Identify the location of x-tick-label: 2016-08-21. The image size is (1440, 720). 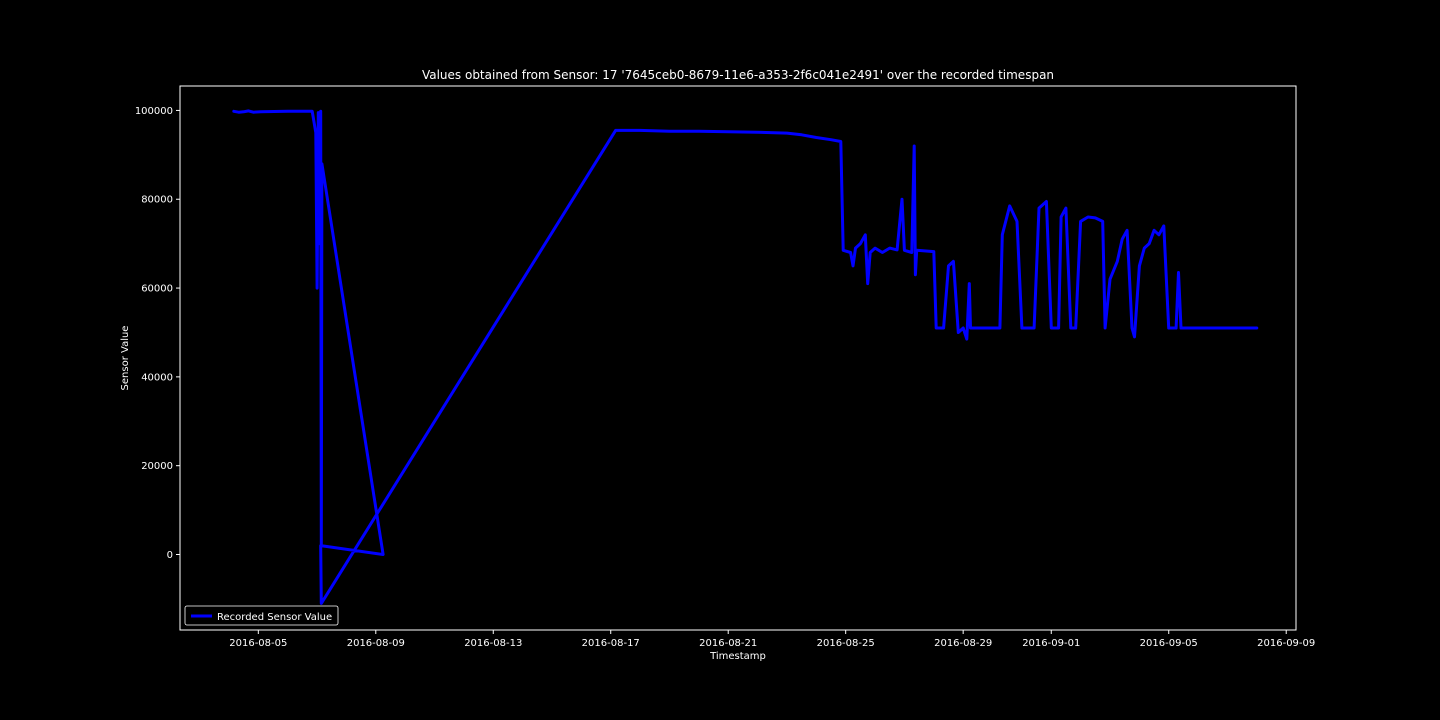
(728, 643).